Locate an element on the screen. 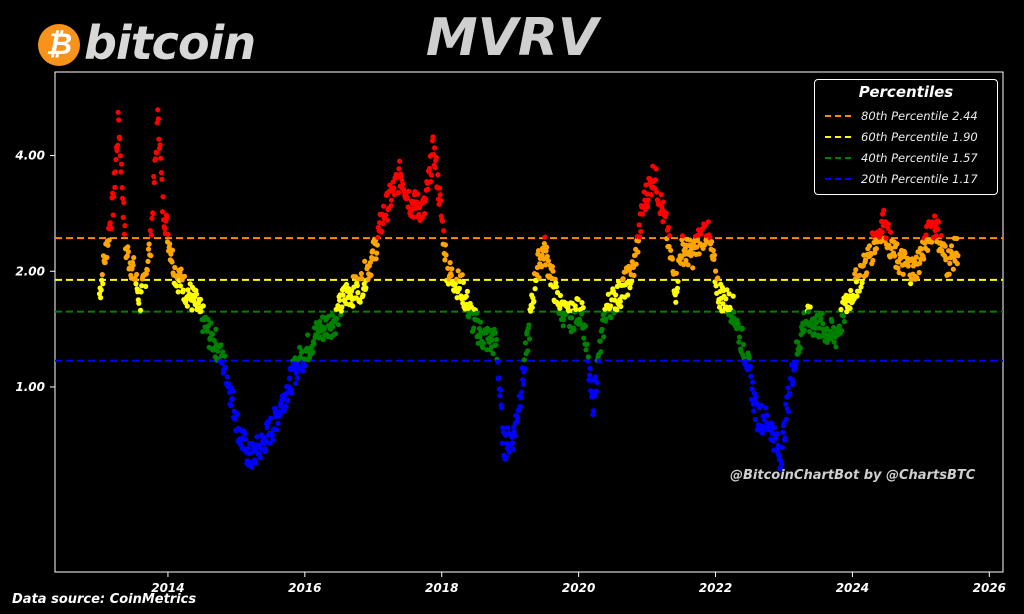 The height and width of the screenshot is (614, 1024). legend-label-20th: 20th Percentile 1.17 is located at coordinates (919, 178).